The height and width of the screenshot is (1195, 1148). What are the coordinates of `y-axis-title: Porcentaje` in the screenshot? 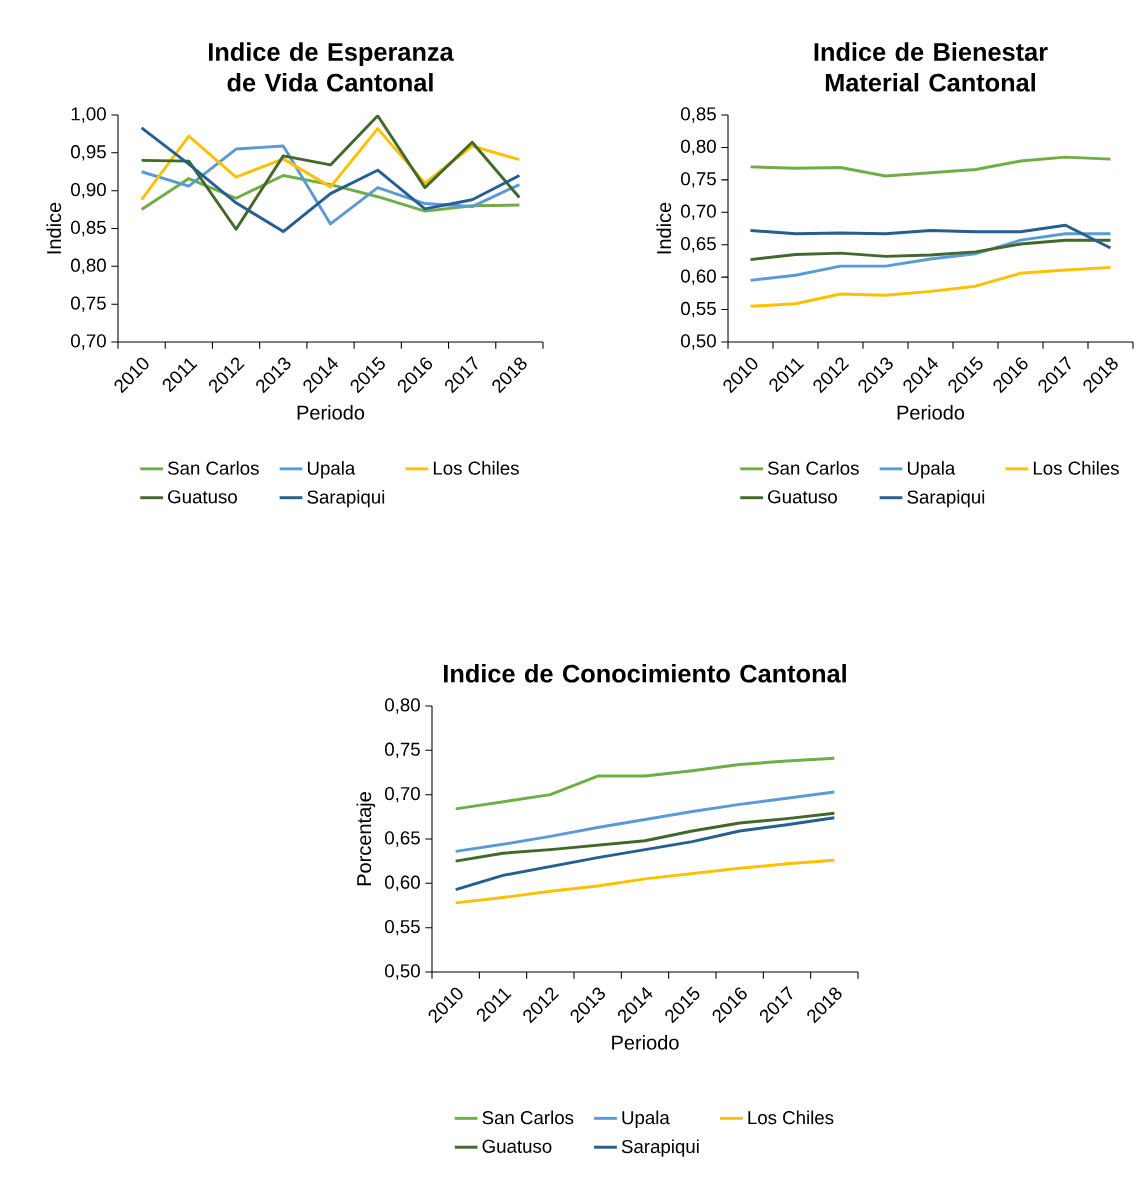 It's located at (366, 839).